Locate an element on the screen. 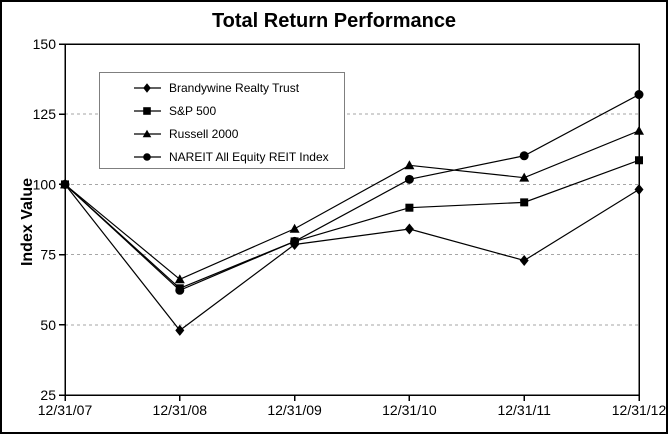 The width and height of the screenshot is (668, 434). y-tick-label: 125 is located at coordinates (45, 114).